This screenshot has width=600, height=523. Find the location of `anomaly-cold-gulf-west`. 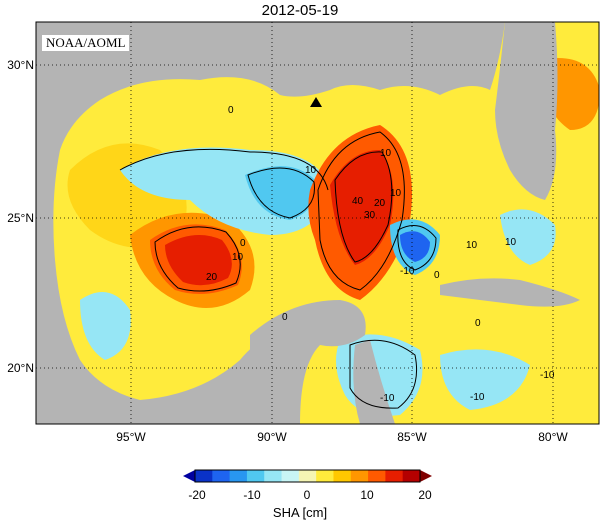

anomaly-cold-gulf-west is located at coordinates (105, 326).